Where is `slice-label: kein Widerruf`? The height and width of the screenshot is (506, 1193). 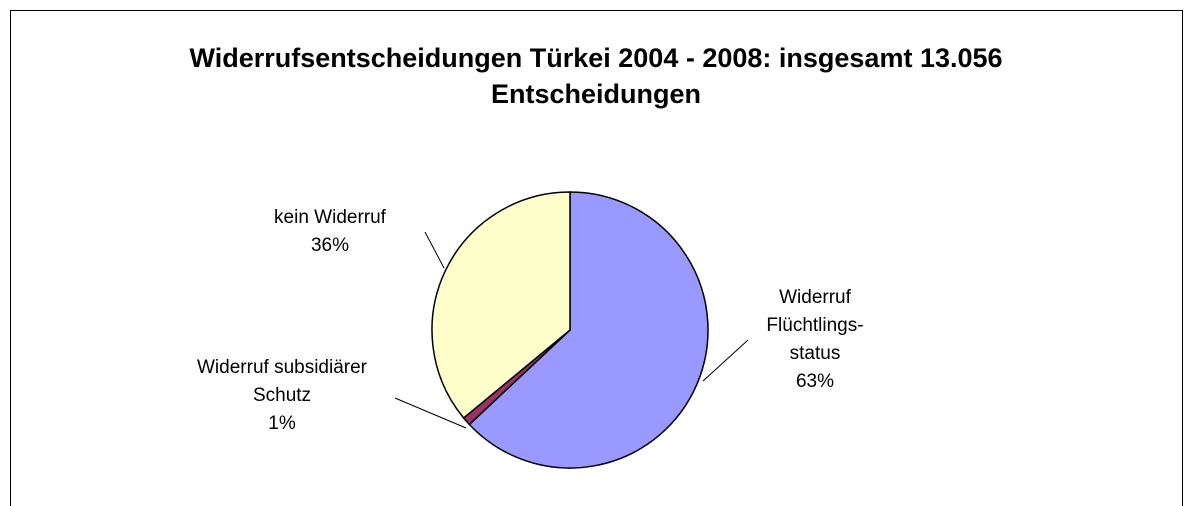
slice-label: kein Widerruf is located at coordinates (330, 217).